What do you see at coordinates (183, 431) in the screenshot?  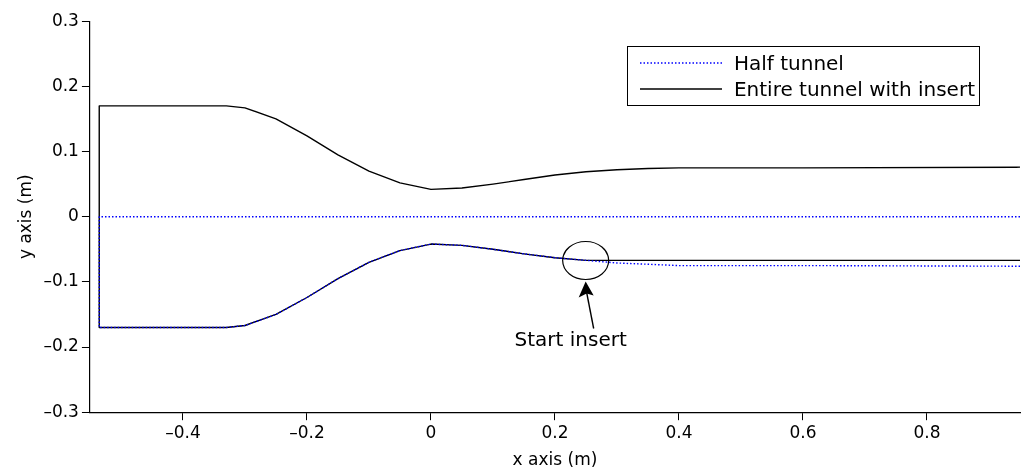 I see `x-tick-label: –0.4` at bounding box center [183, 431].